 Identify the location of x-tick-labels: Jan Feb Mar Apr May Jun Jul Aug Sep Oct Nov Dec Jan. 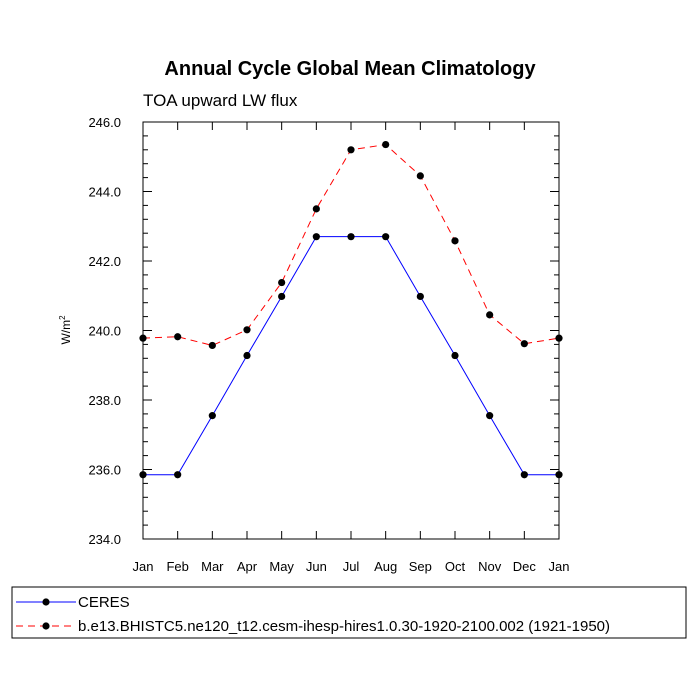
(351, 566).